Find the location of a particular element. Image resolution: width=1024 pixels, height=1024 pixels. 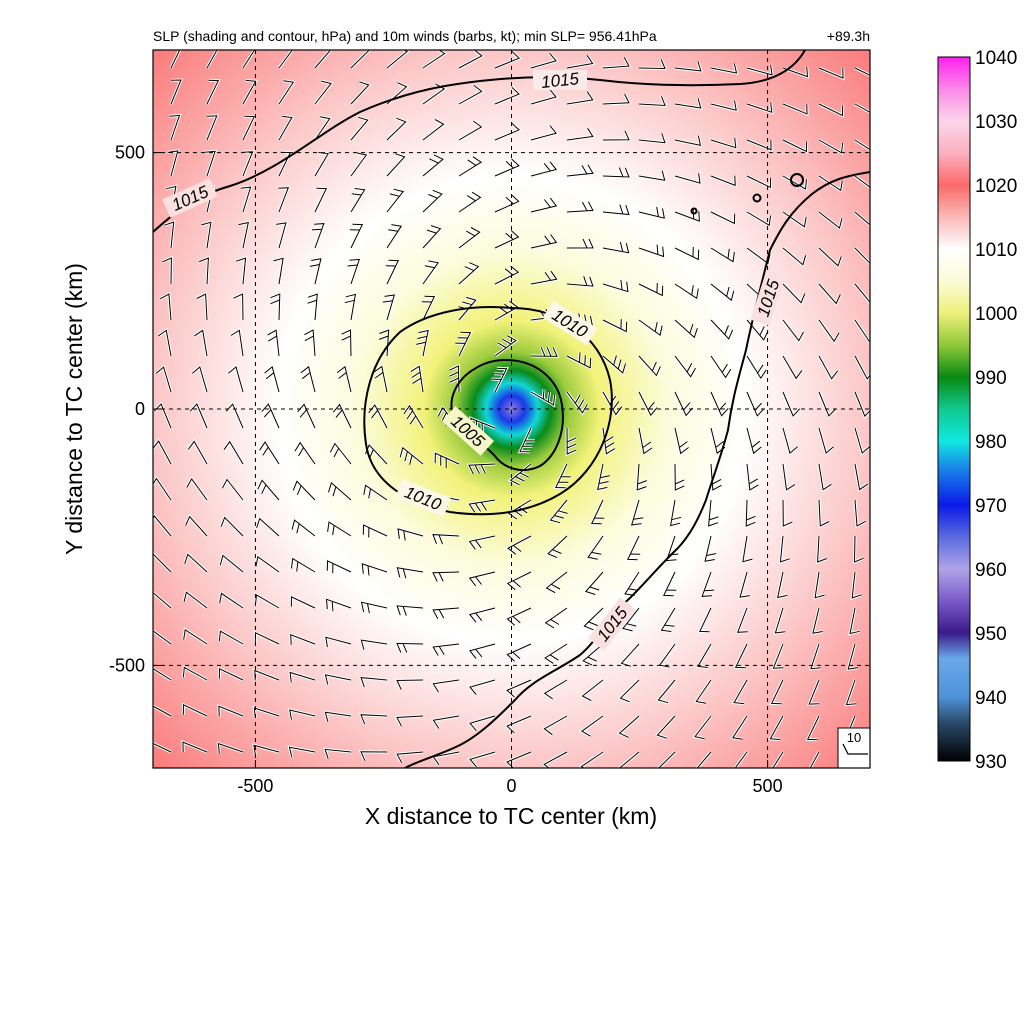

colorbar-gradient is located at coordinates (954, 409).